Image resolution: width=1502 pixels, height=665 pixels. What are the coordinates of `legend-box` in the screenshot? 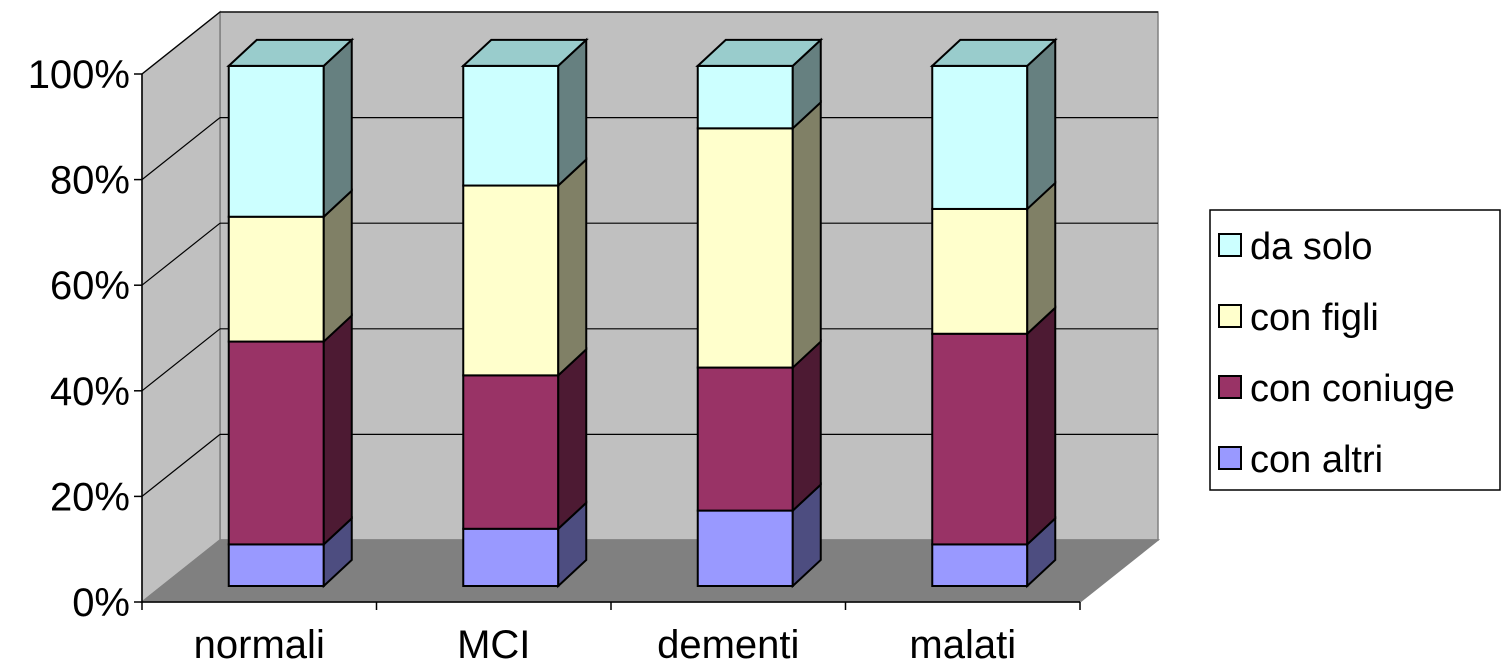 It's located at (1355, 350).